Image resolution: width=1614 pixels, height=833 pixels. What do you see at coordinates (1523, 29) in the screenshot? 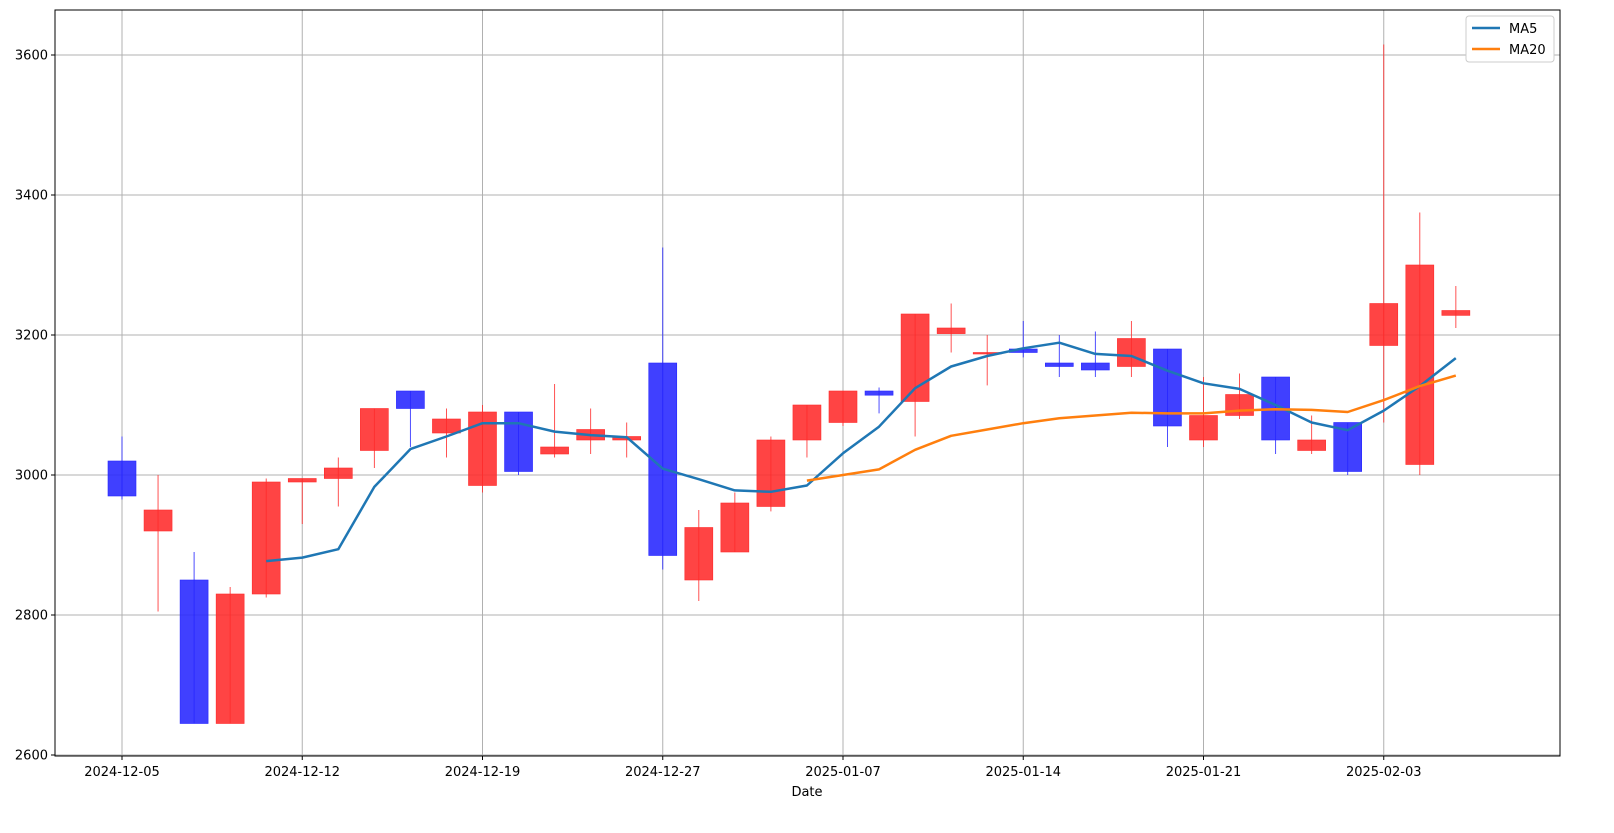
I see `legend-label-ma5: MA5` at bounding box center [1523, 29].